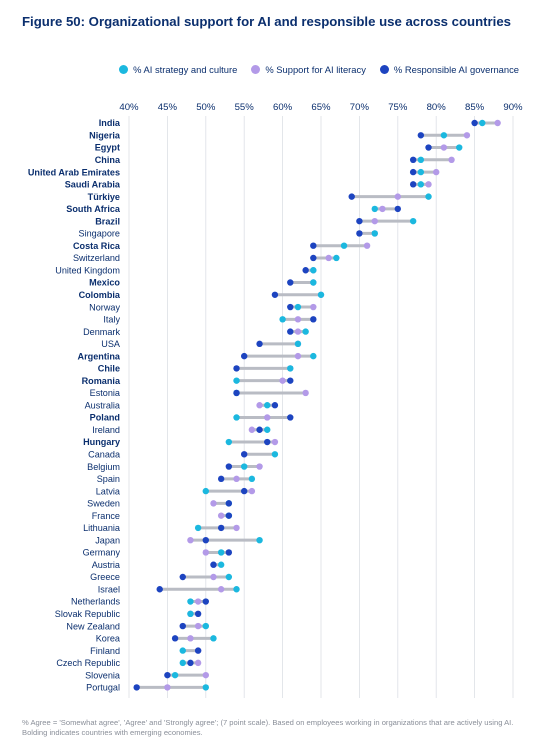 The width and height of the screenshot is (547, 747). Describe the element at coordinates (168, 107) in the screenshot. I see `x-tick-label: 45%` at that location.